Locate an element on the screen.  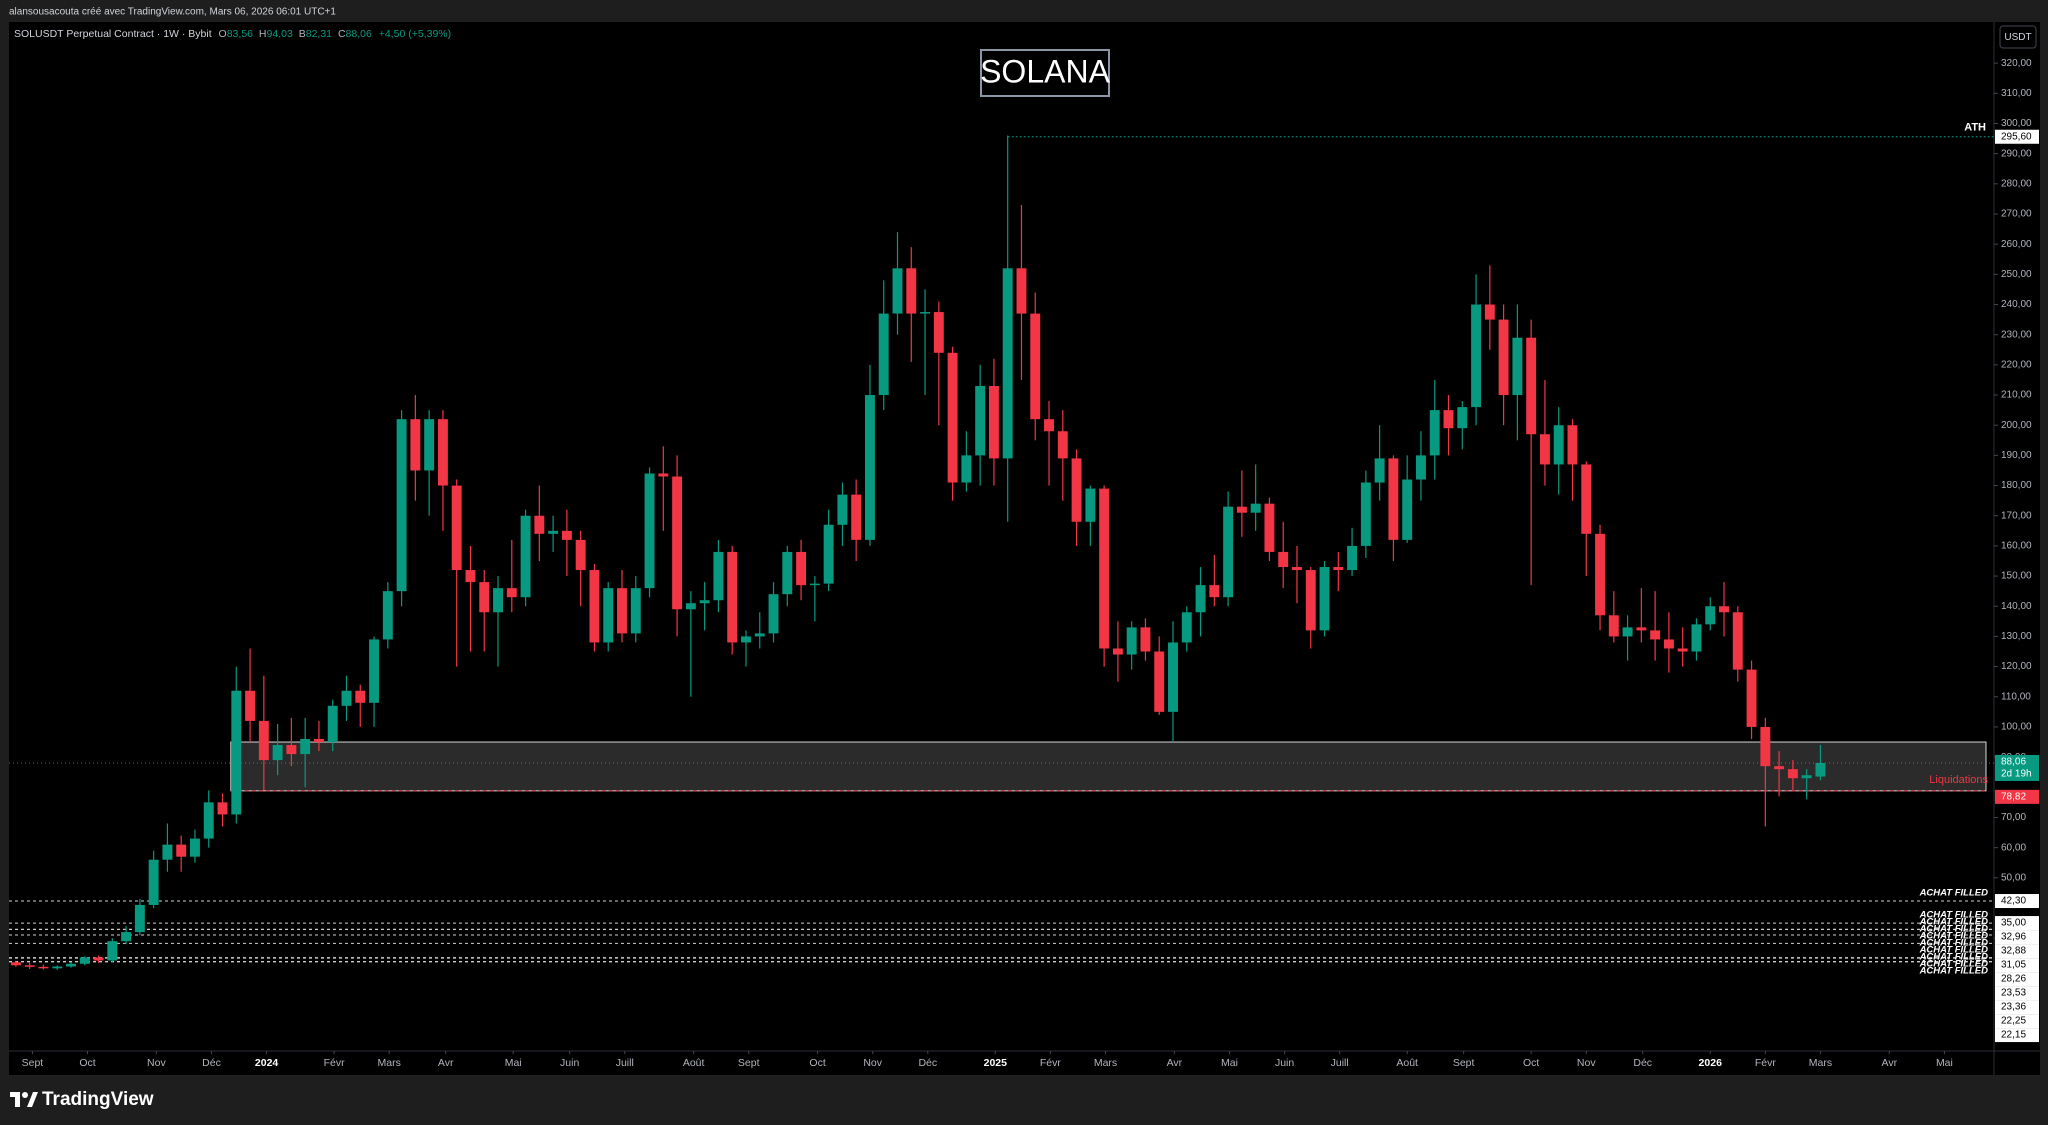
legend-value: 83,56 is located at coordinates (240, 34).